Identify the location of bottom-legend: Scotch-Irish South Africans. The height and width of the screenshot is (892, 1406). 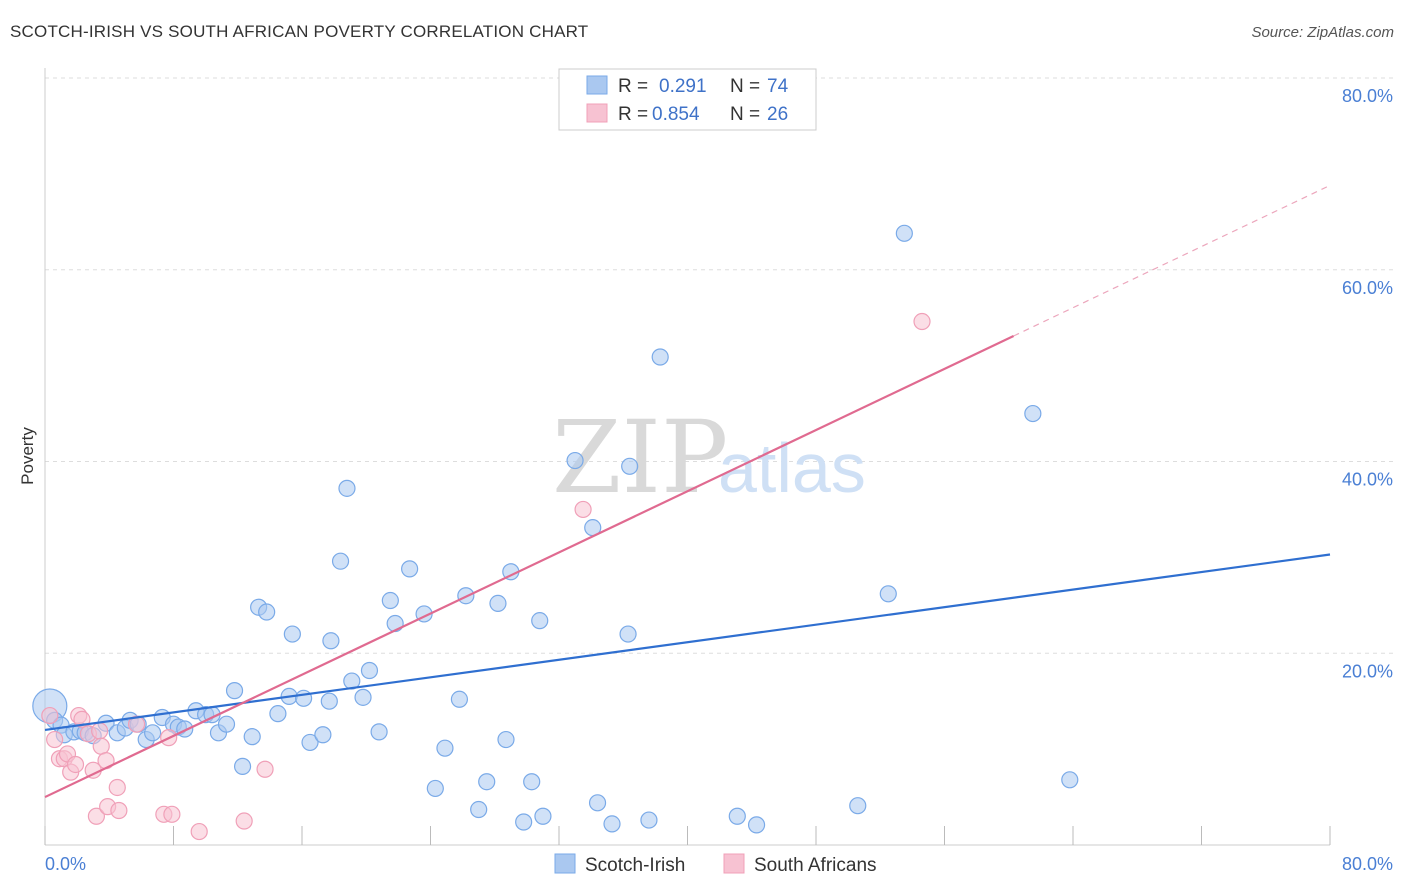
(715, 864).